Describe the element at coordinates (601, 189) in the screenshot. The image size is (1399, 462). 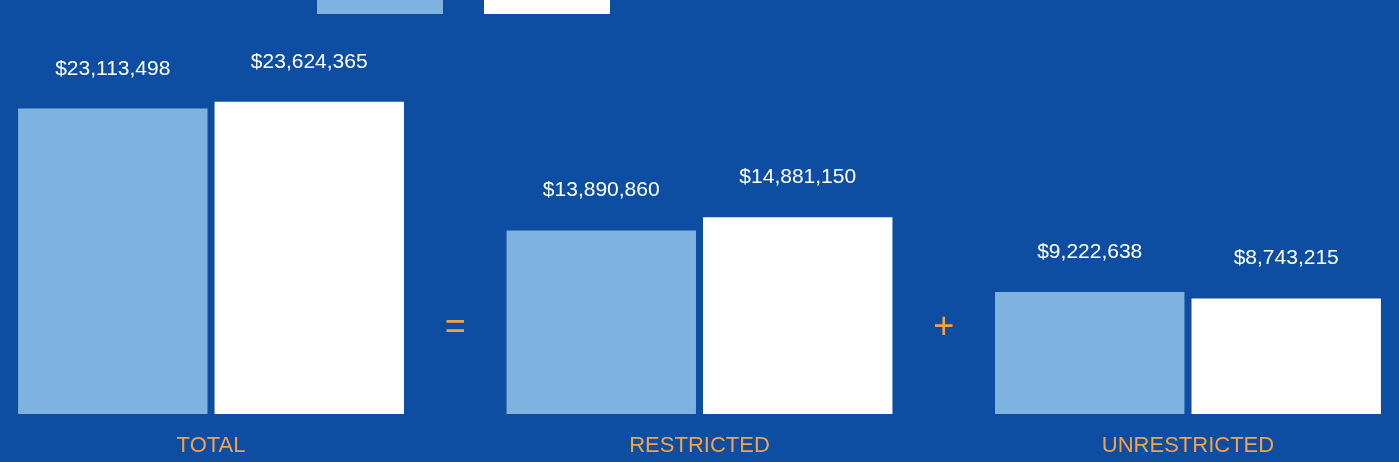
I see `data-label: $13,890,860` at that location.